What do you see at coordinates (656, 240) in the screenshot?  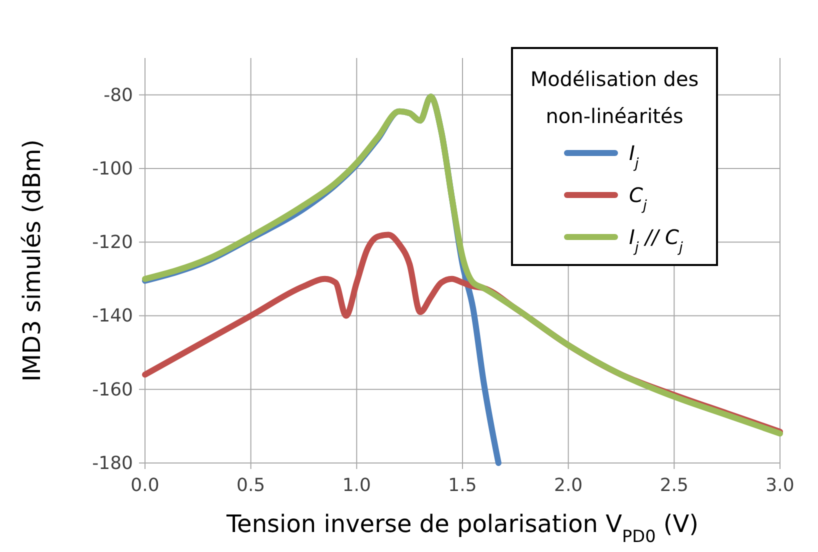 I see `legend-label: I$_{j}$ // C$_{j}$` at bounding box center [656, 240].